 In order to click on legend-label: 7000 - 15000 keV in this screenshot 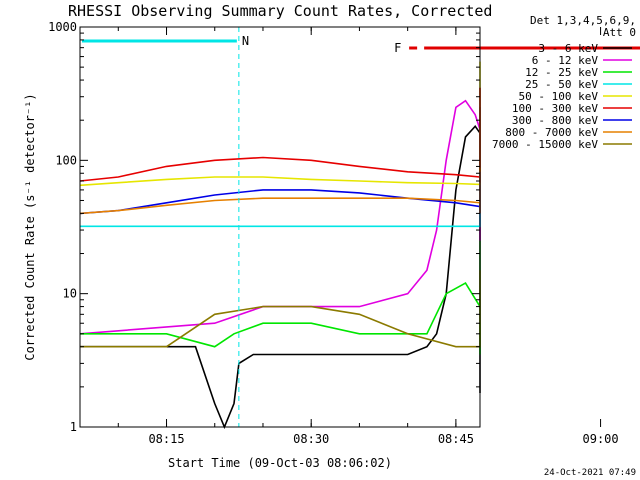, I will do `click(545, 144)`.